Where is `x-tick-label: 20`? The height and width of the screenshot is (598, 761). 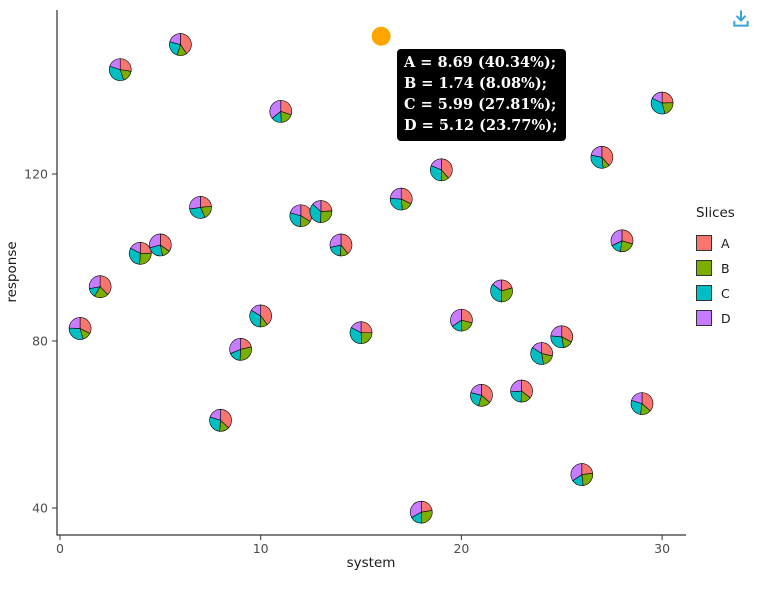
x-tick-label: 20 is located at coordinates (461, 548).